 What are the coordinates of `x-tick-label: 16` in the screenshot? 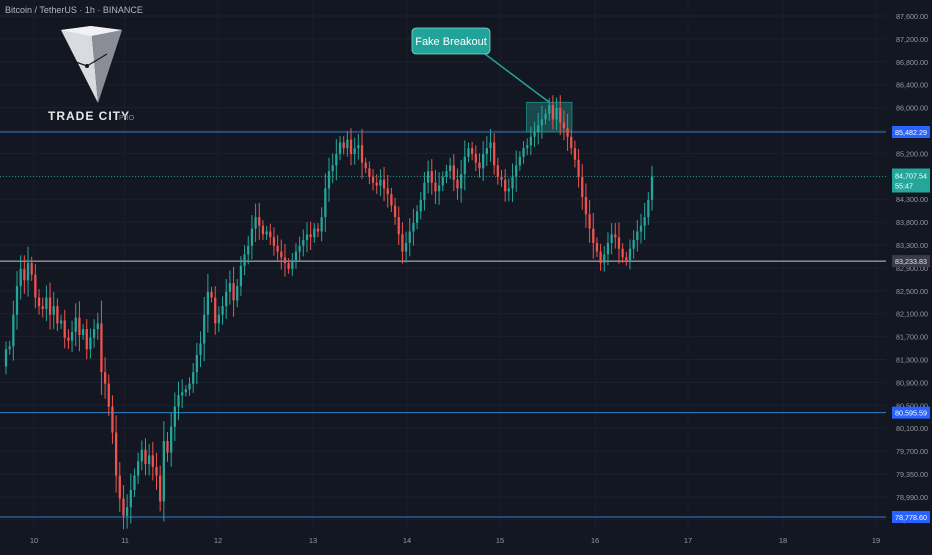 It's located at (595, 540).